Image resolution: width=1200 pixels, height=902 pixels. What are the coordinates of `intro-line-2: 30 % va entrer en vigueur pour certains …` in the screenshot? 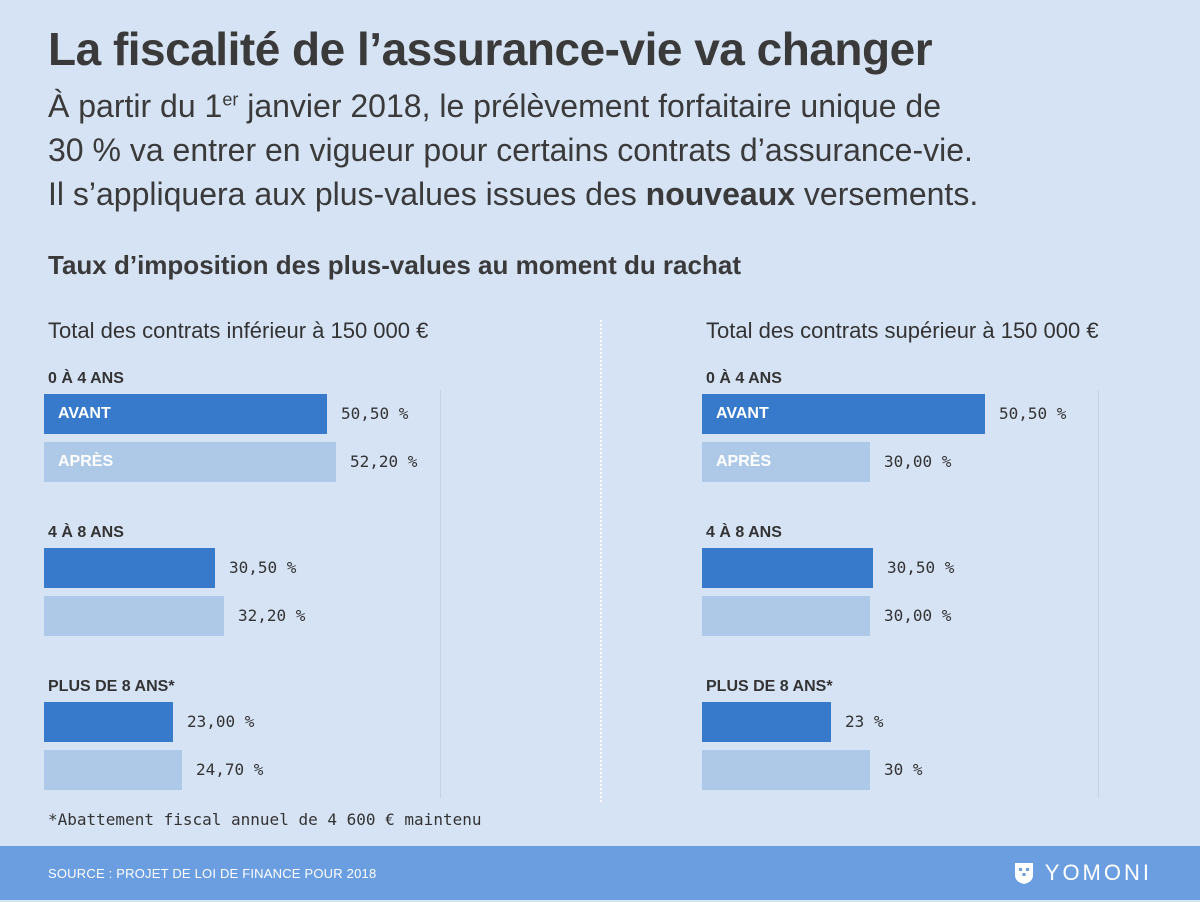 It's located at (510, 150).